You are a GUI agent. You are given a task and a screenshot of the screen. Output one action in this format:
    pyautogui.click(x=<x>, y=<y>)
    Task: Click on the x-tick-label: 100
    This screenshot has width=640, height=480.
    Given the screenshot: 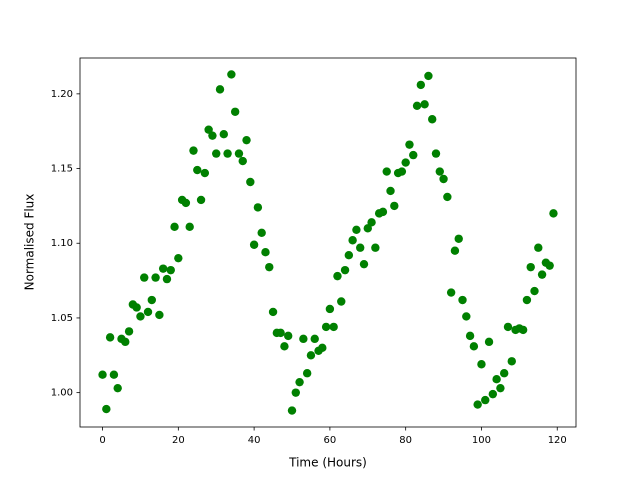 What is the action you would take?
    pyautogui.click(x=481, y=440)
    